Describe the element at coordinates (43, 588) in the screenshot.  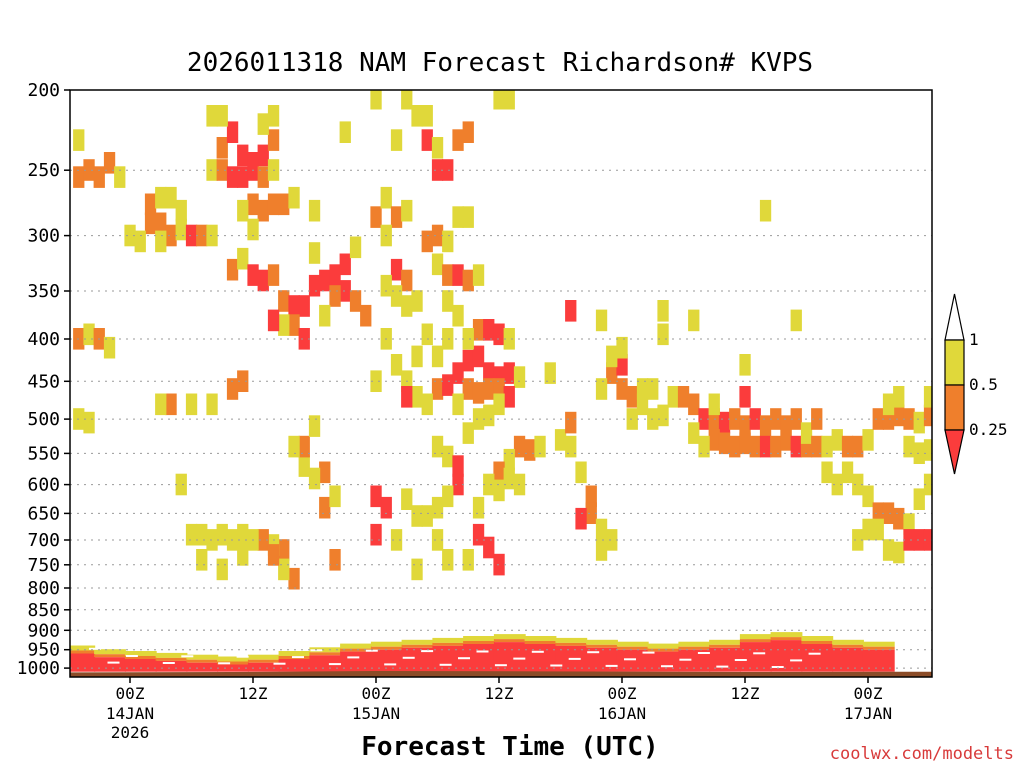
I see `y-tick-label: 800` at that location.